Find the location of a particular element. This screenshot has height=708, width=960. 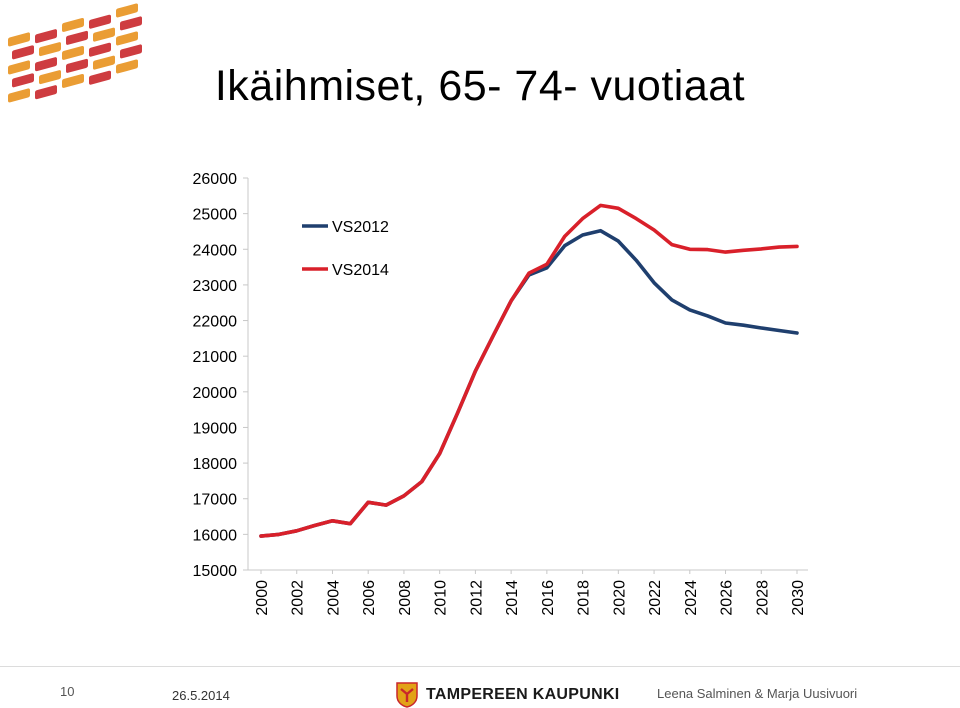

y-tick-label: 17000 is located at coordinates (215, 500).